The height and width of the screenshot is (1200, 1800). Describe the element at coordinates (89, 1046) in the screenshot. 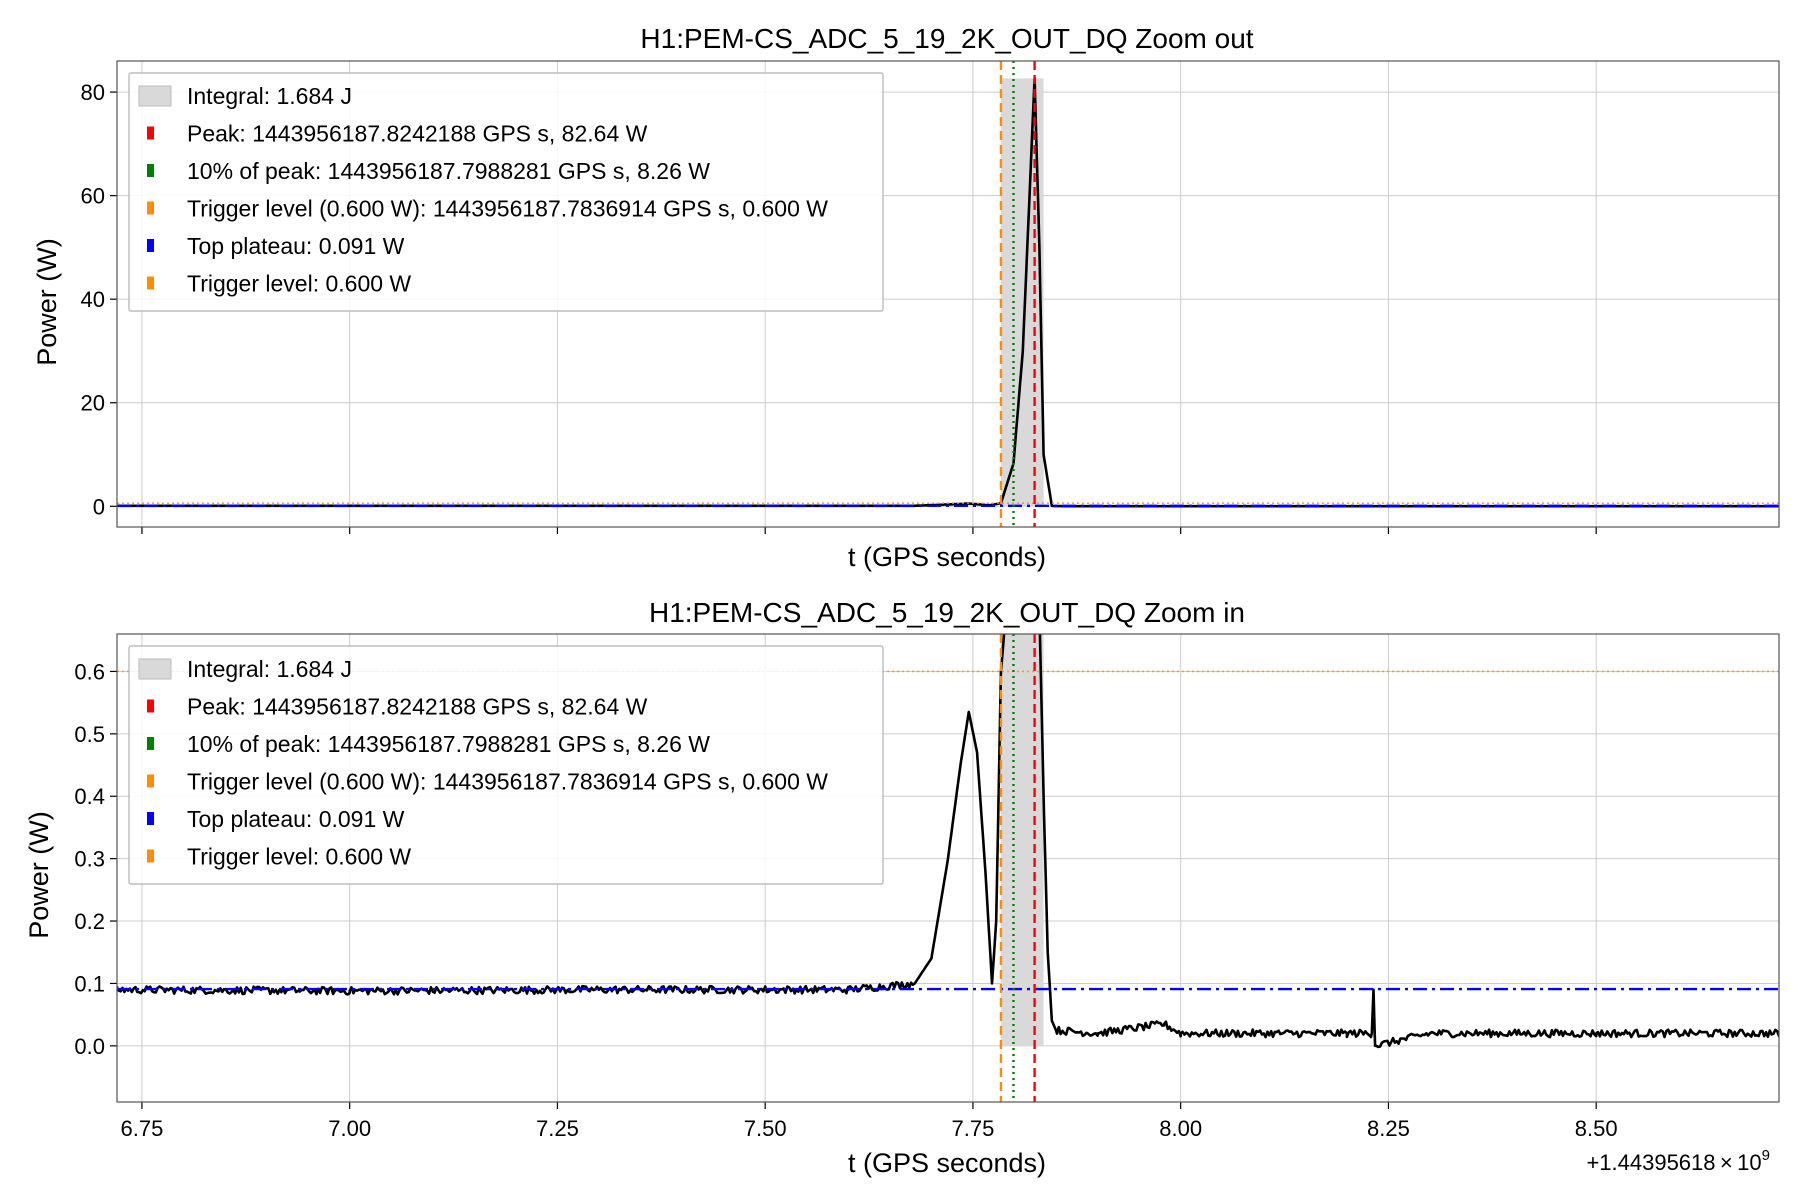

I see `y-tick-label: 0.0` at that location.